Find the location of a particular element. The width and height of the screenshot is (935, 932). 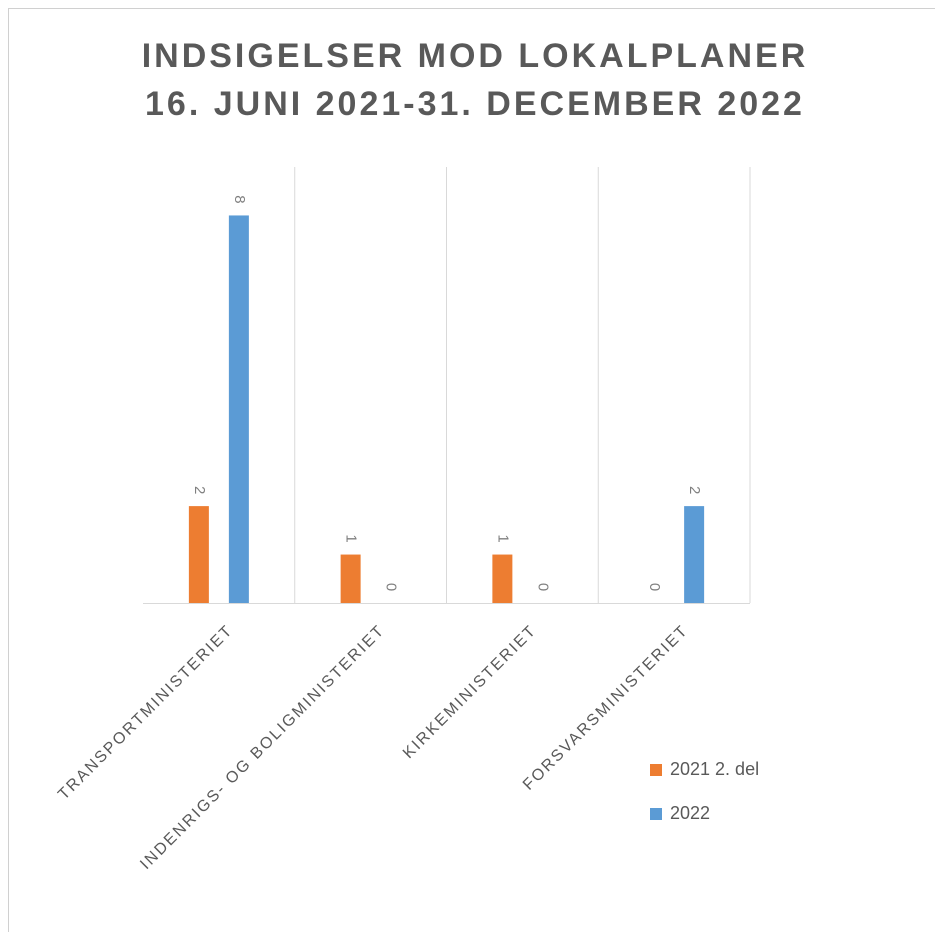

x-tick-label: TRANSPORTMINISTERIET is located at coordinates (146, 713).